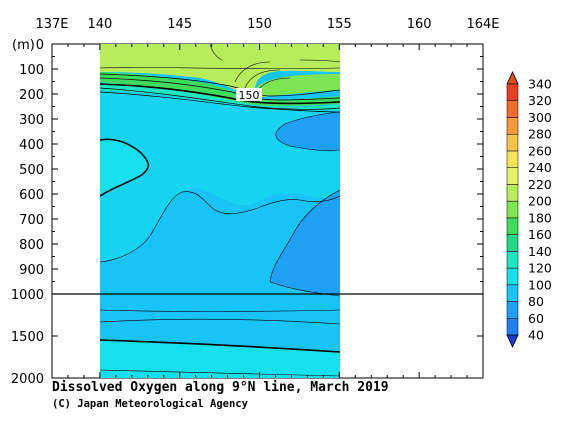  What do you see at coordinates (150, 404) in the screenshot?
I see `chart-credit: (C) Japan Meteorological Agency` at bounding box center [150, 404].